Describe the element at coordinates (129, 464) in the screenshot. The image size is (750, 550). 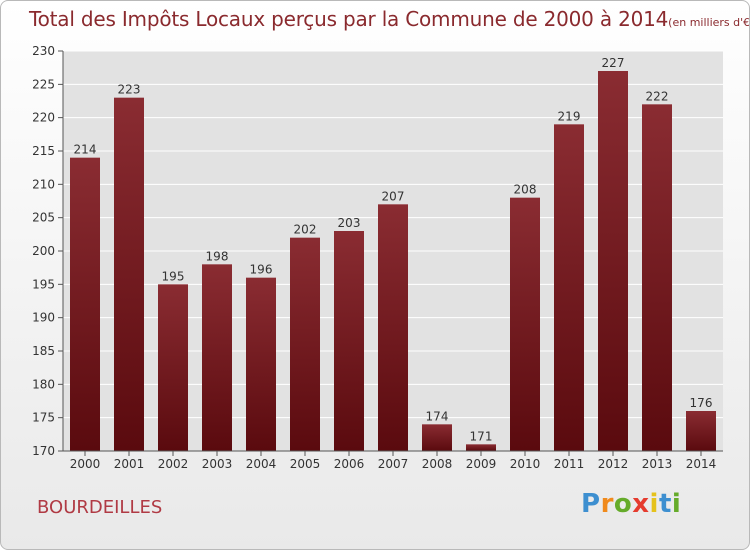
I see `x-tick-label-2001: 2001` at that location.